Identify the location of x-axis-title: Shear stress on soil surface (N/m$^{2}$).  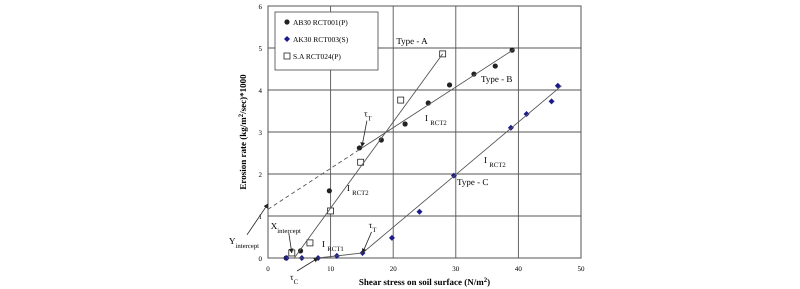
(424, 281).